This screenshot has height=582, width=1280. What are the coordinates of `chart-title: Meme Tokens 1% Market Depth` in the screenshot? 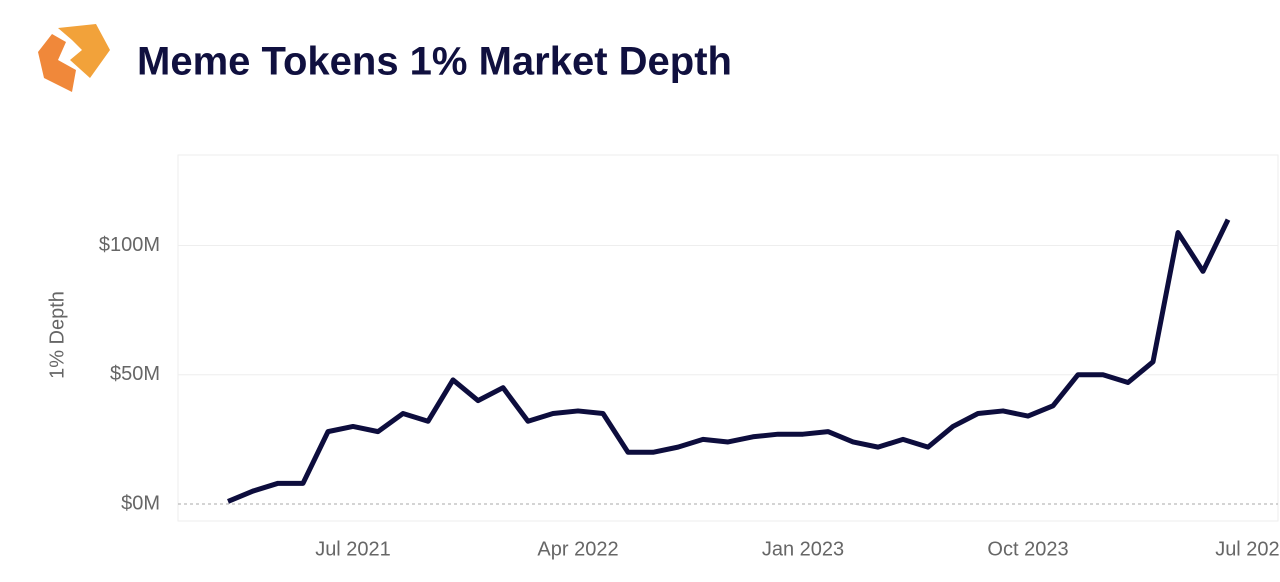 It's located at (434, 62).